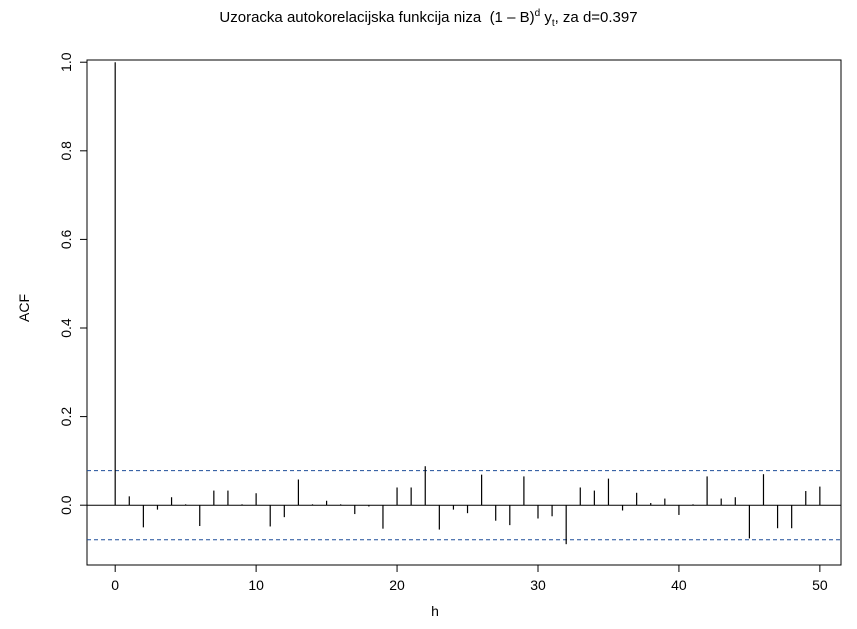 This screenshot has width=857, height=629. I want to click on x-tick-label: 20, so click(397, 585).